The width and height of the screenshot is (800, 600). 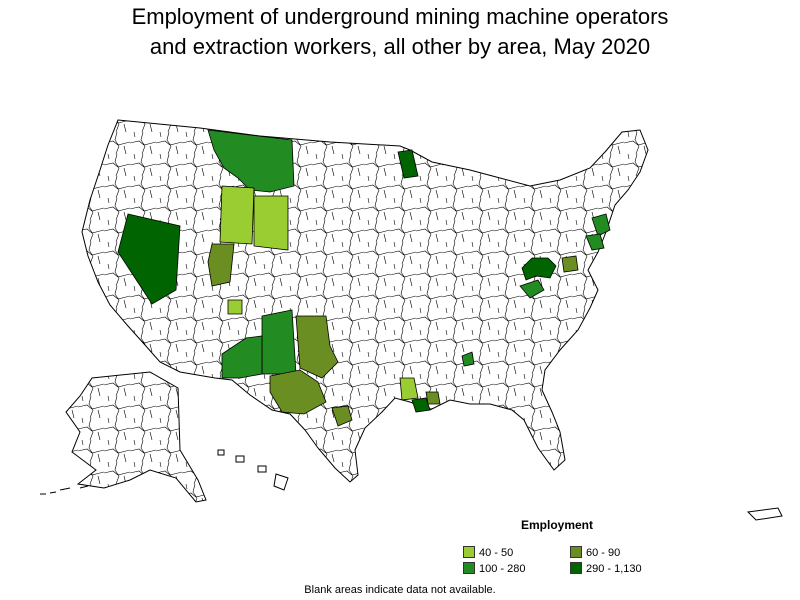 I want to click on legend-item-290-1130: 290 - 1,130, so click(x=606, y=568).